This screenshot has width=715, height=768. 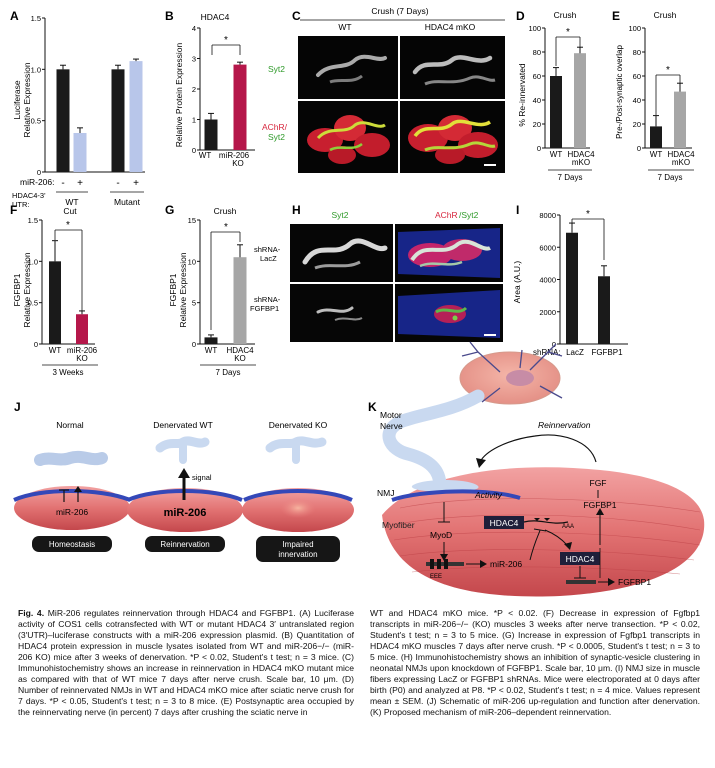 I want to click on panel-f-xlabel-ko: KO, so click(x=82, y=358).